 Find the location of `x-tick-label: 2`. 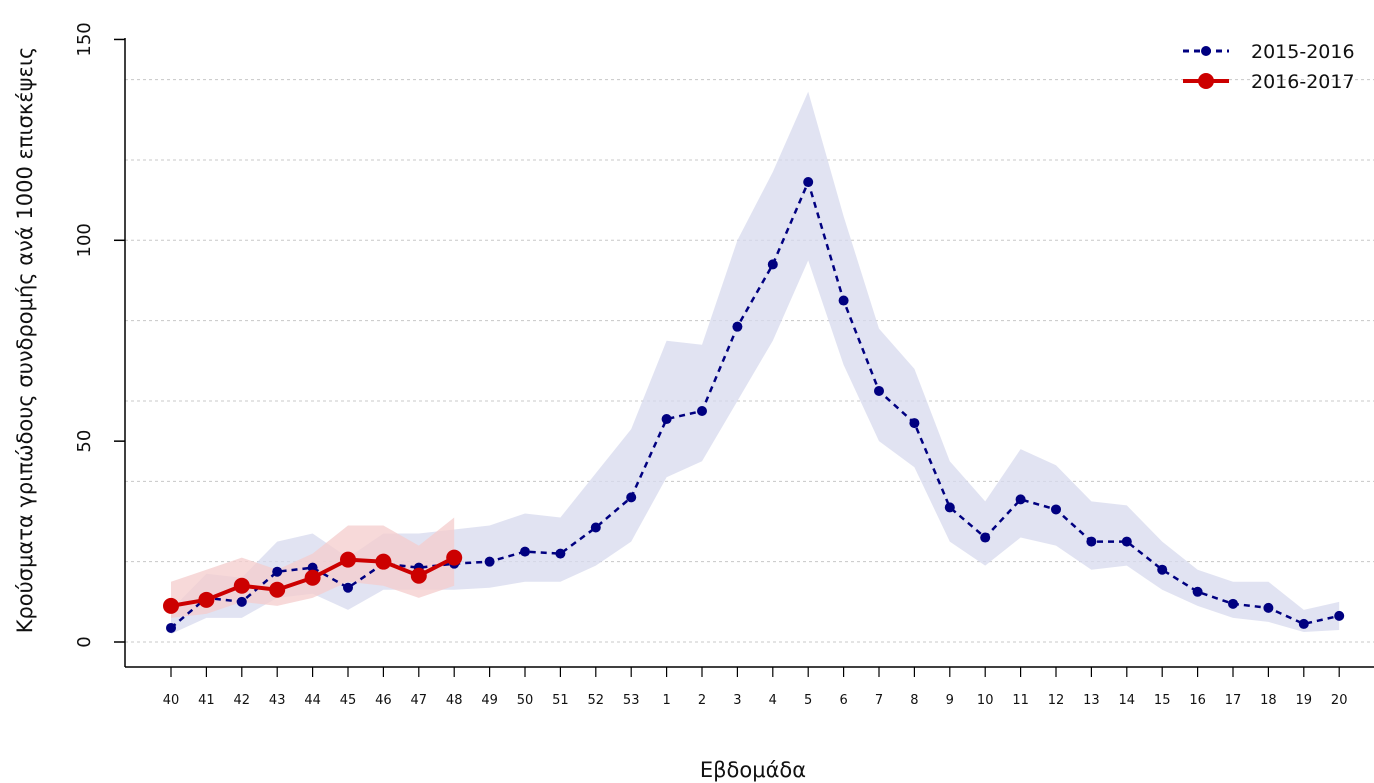

x-tick-label: 2 is located at coordinates (702, 700).